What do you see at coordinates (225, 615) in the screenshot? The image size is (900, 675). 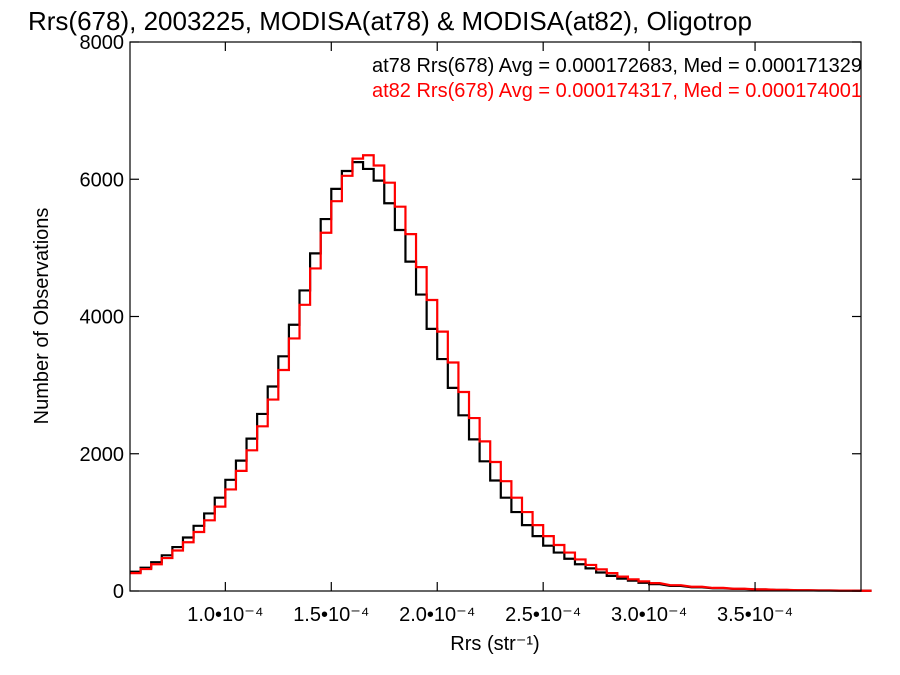 I see `x-tick-label: 1.0•10⁻⁴` at bounding box center [225, 615].